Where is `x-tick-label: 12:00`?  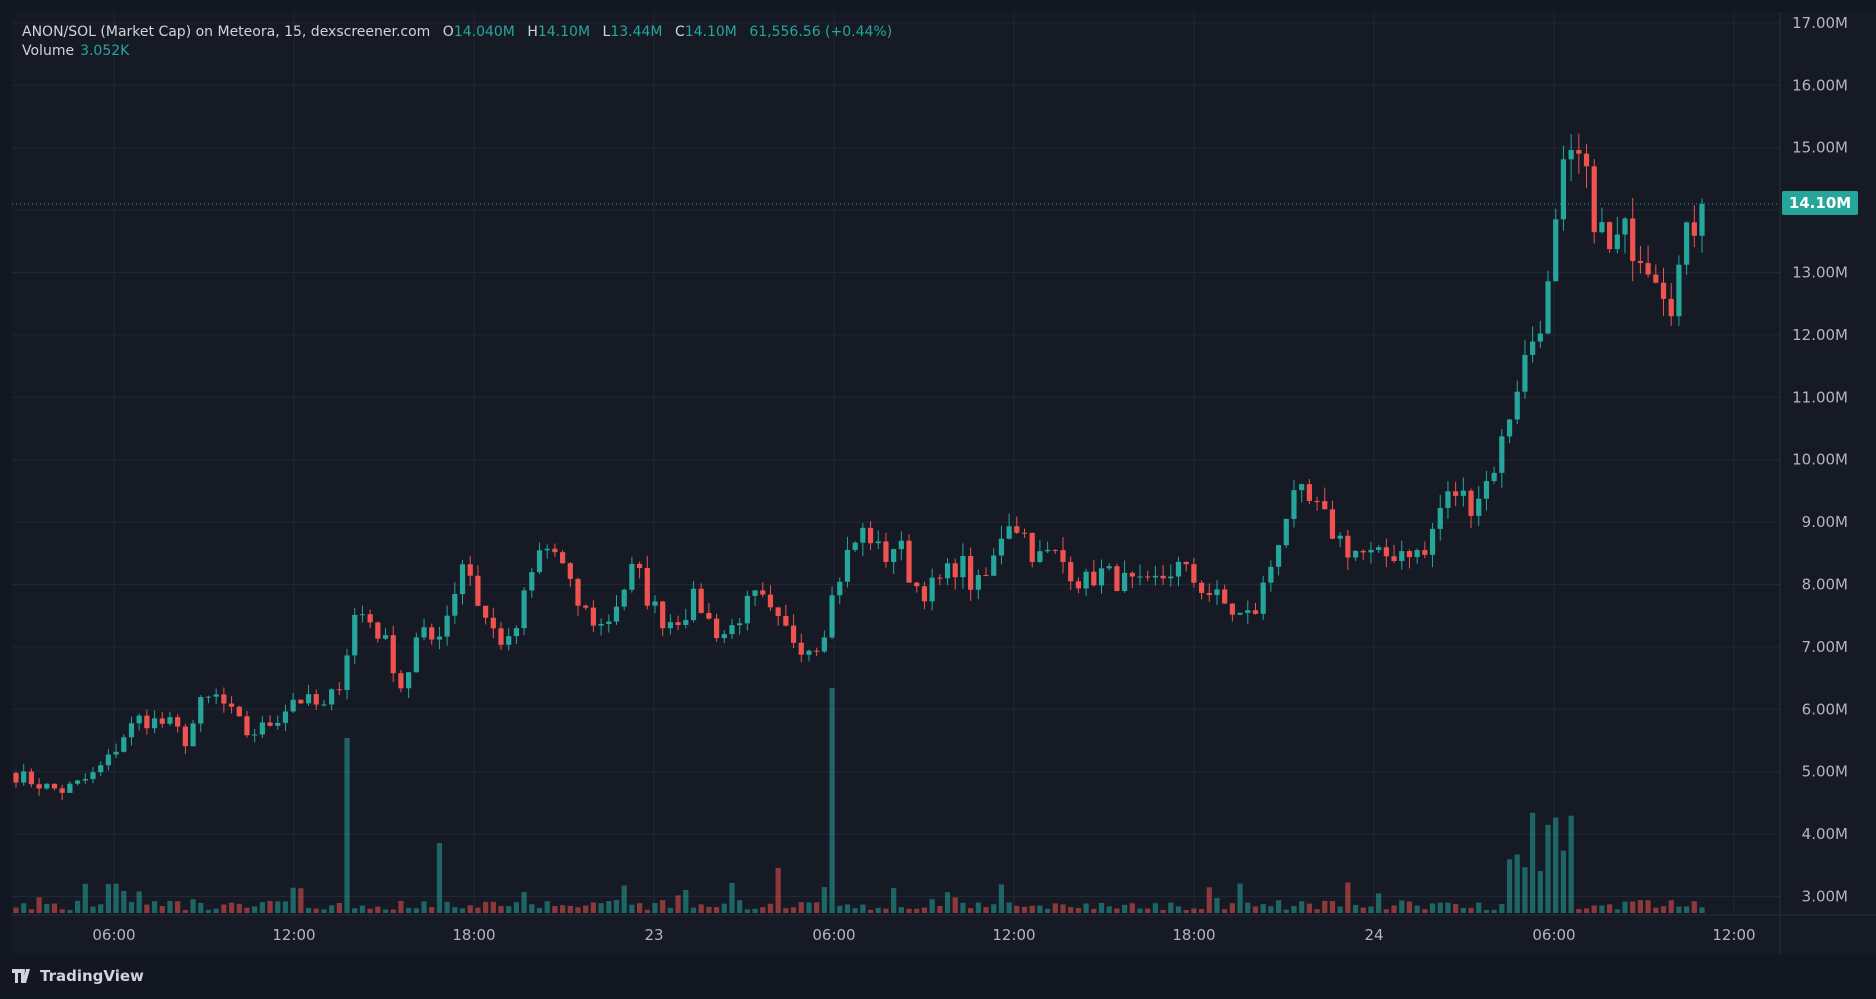
x-tick-label: 12:00 is located at coordinates (293, 935).